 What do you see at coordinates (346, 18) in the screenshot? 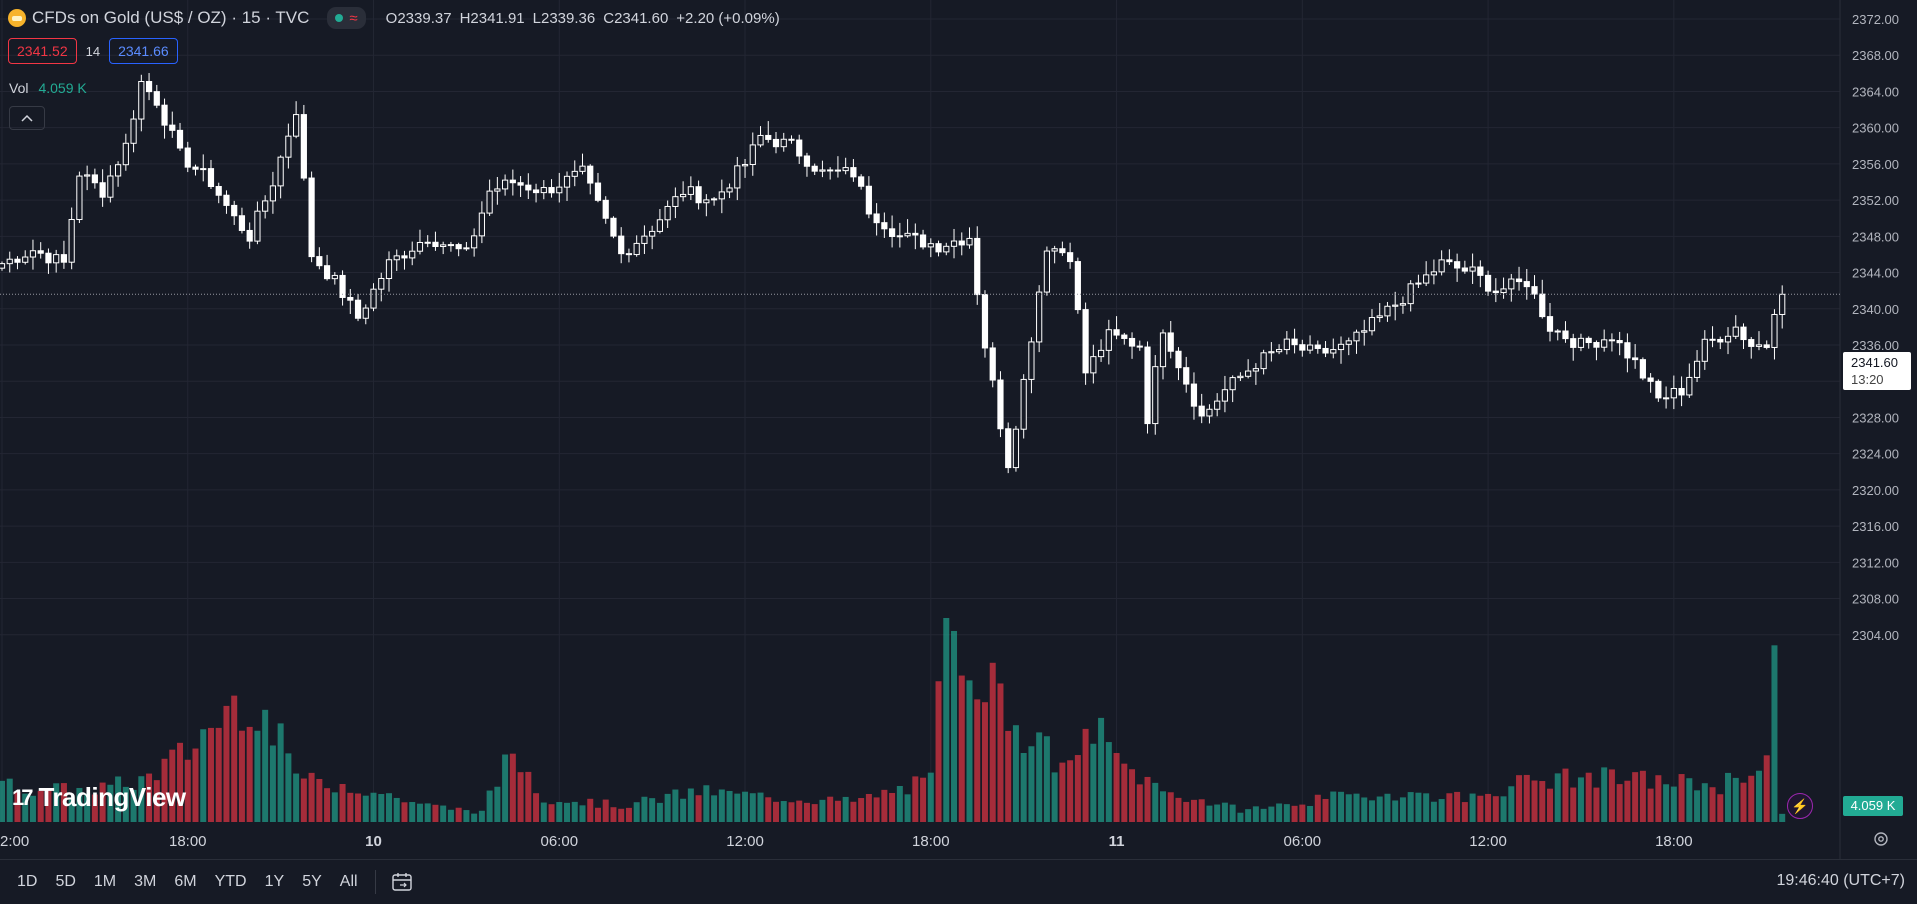
I see `market-status-pill: ≈` at bounding box center [346, 18].